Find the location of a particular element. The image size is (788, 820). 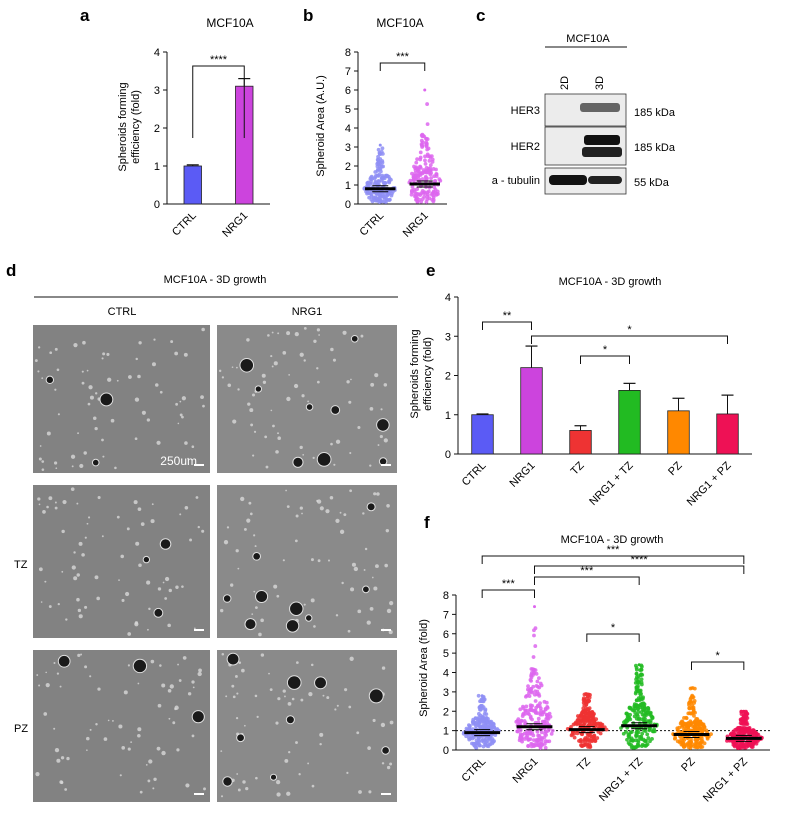

y-tick-label: 7 is located at coordinates (348, 72).